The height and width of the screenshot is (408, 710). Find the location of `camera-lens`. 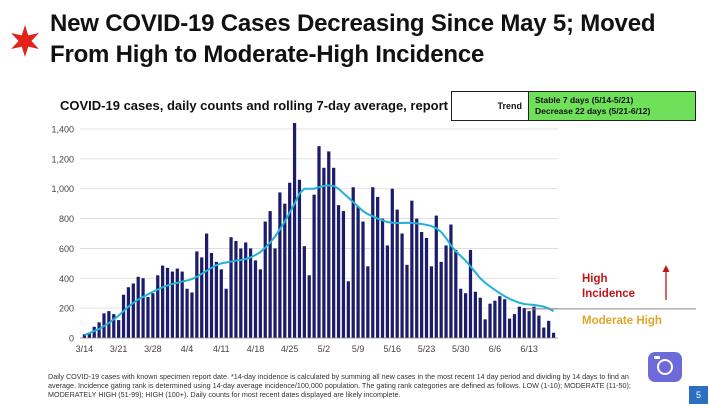

camera-lens is located at coordinates (665, 367).